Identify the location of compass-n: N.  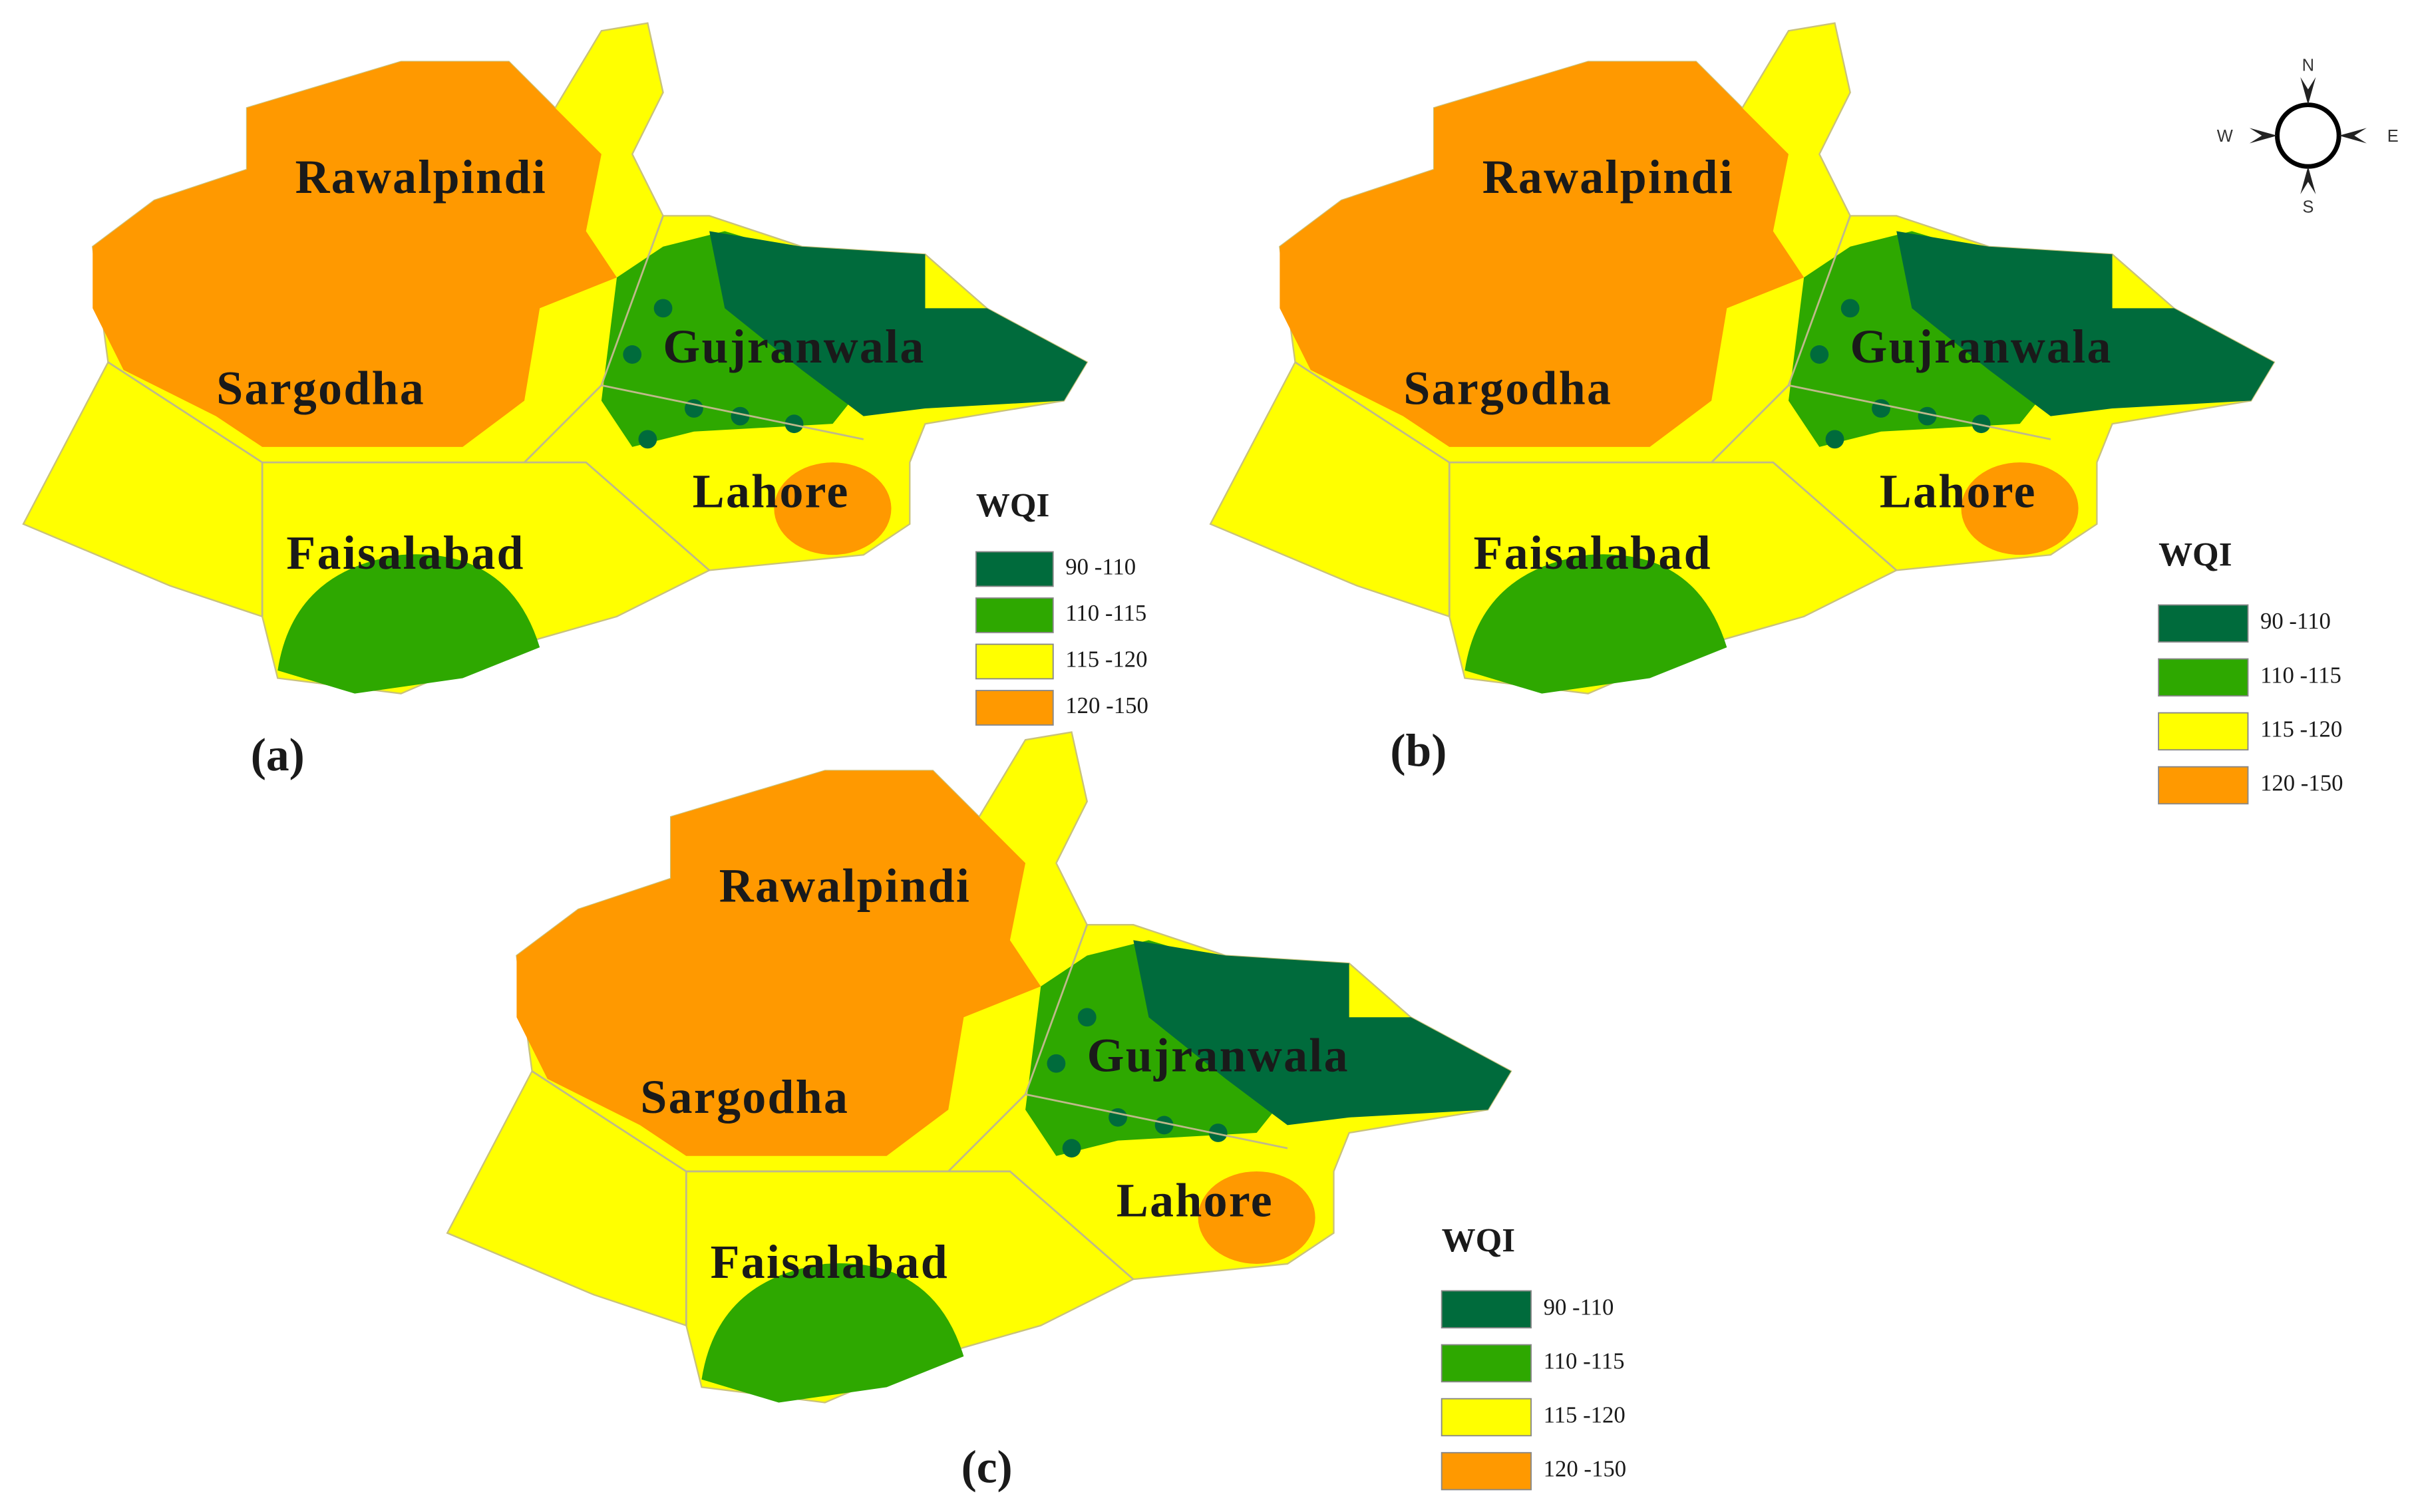
(2308, 65).